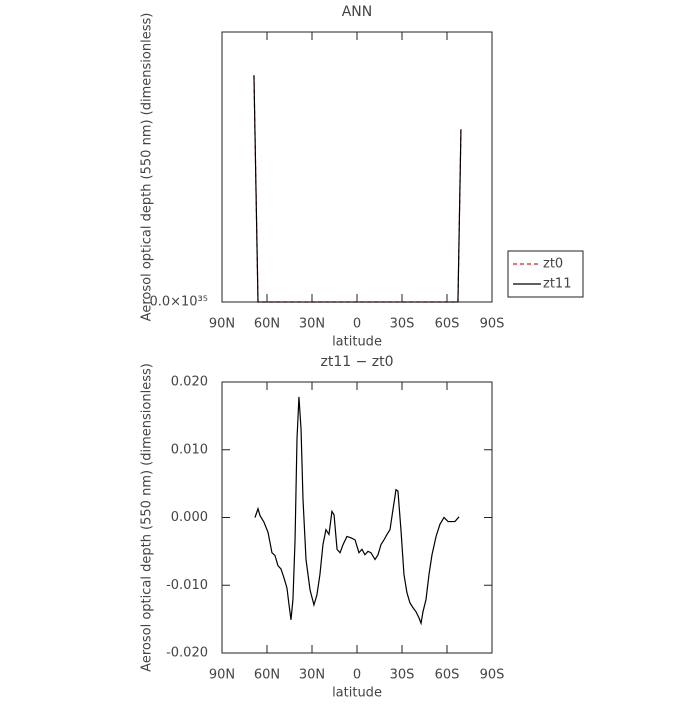  I want to click on legend-box, so click(545, 274).